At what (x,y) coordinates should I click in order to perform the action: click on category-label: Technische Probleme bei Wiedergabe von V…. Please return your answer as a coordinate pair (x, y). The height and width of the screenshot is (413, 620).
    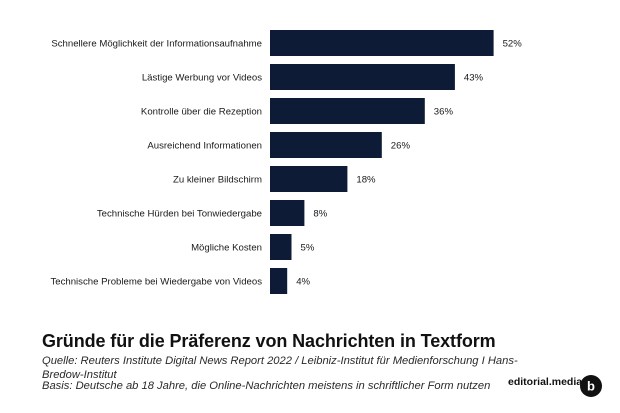
    Looking at the image, I should click on (156, 282).